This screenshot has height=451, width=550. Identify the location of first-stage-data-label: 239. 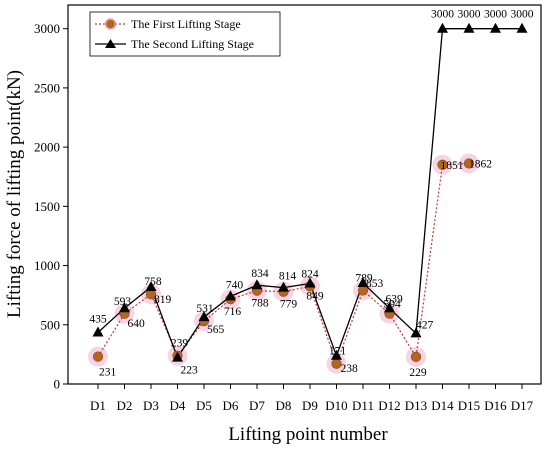
(180, 344).